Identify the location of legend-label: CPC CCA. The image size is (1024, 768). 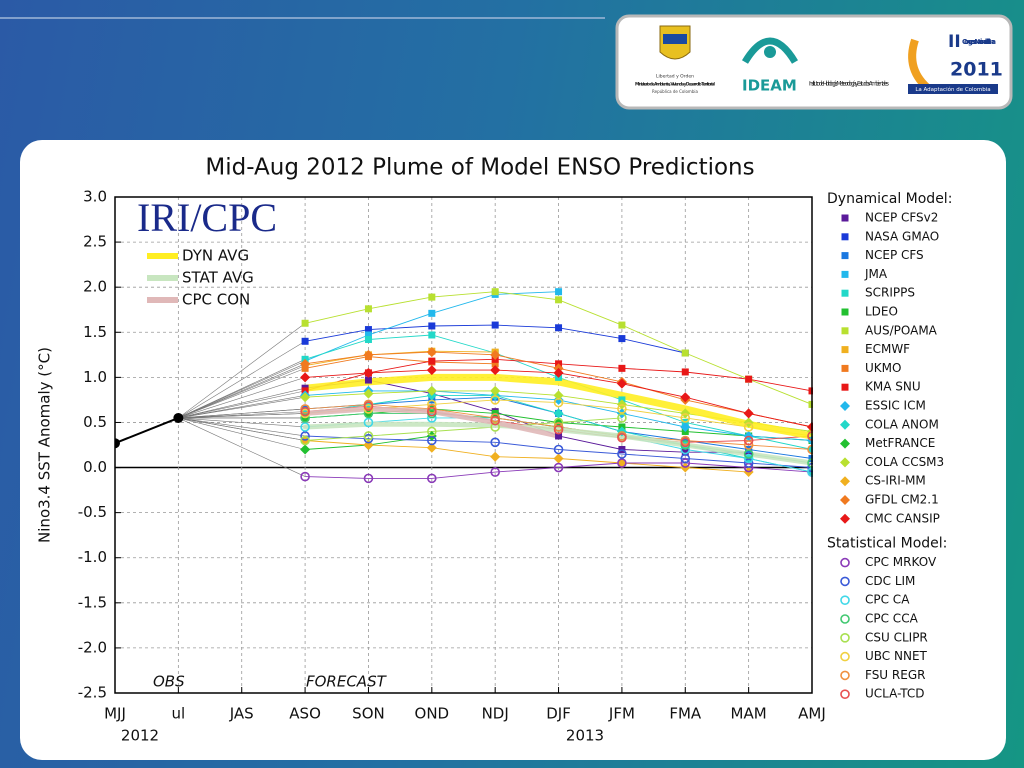
(892, 619).